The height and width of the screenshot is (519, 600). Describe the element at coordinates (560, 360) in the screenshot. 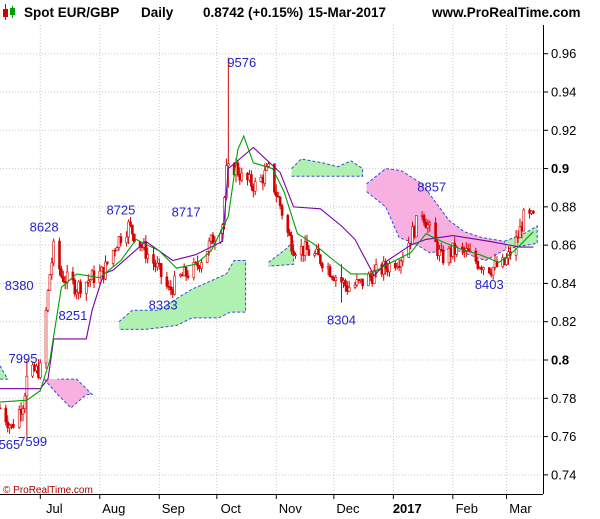

I see `y-tick-label: 0.8` at that location.